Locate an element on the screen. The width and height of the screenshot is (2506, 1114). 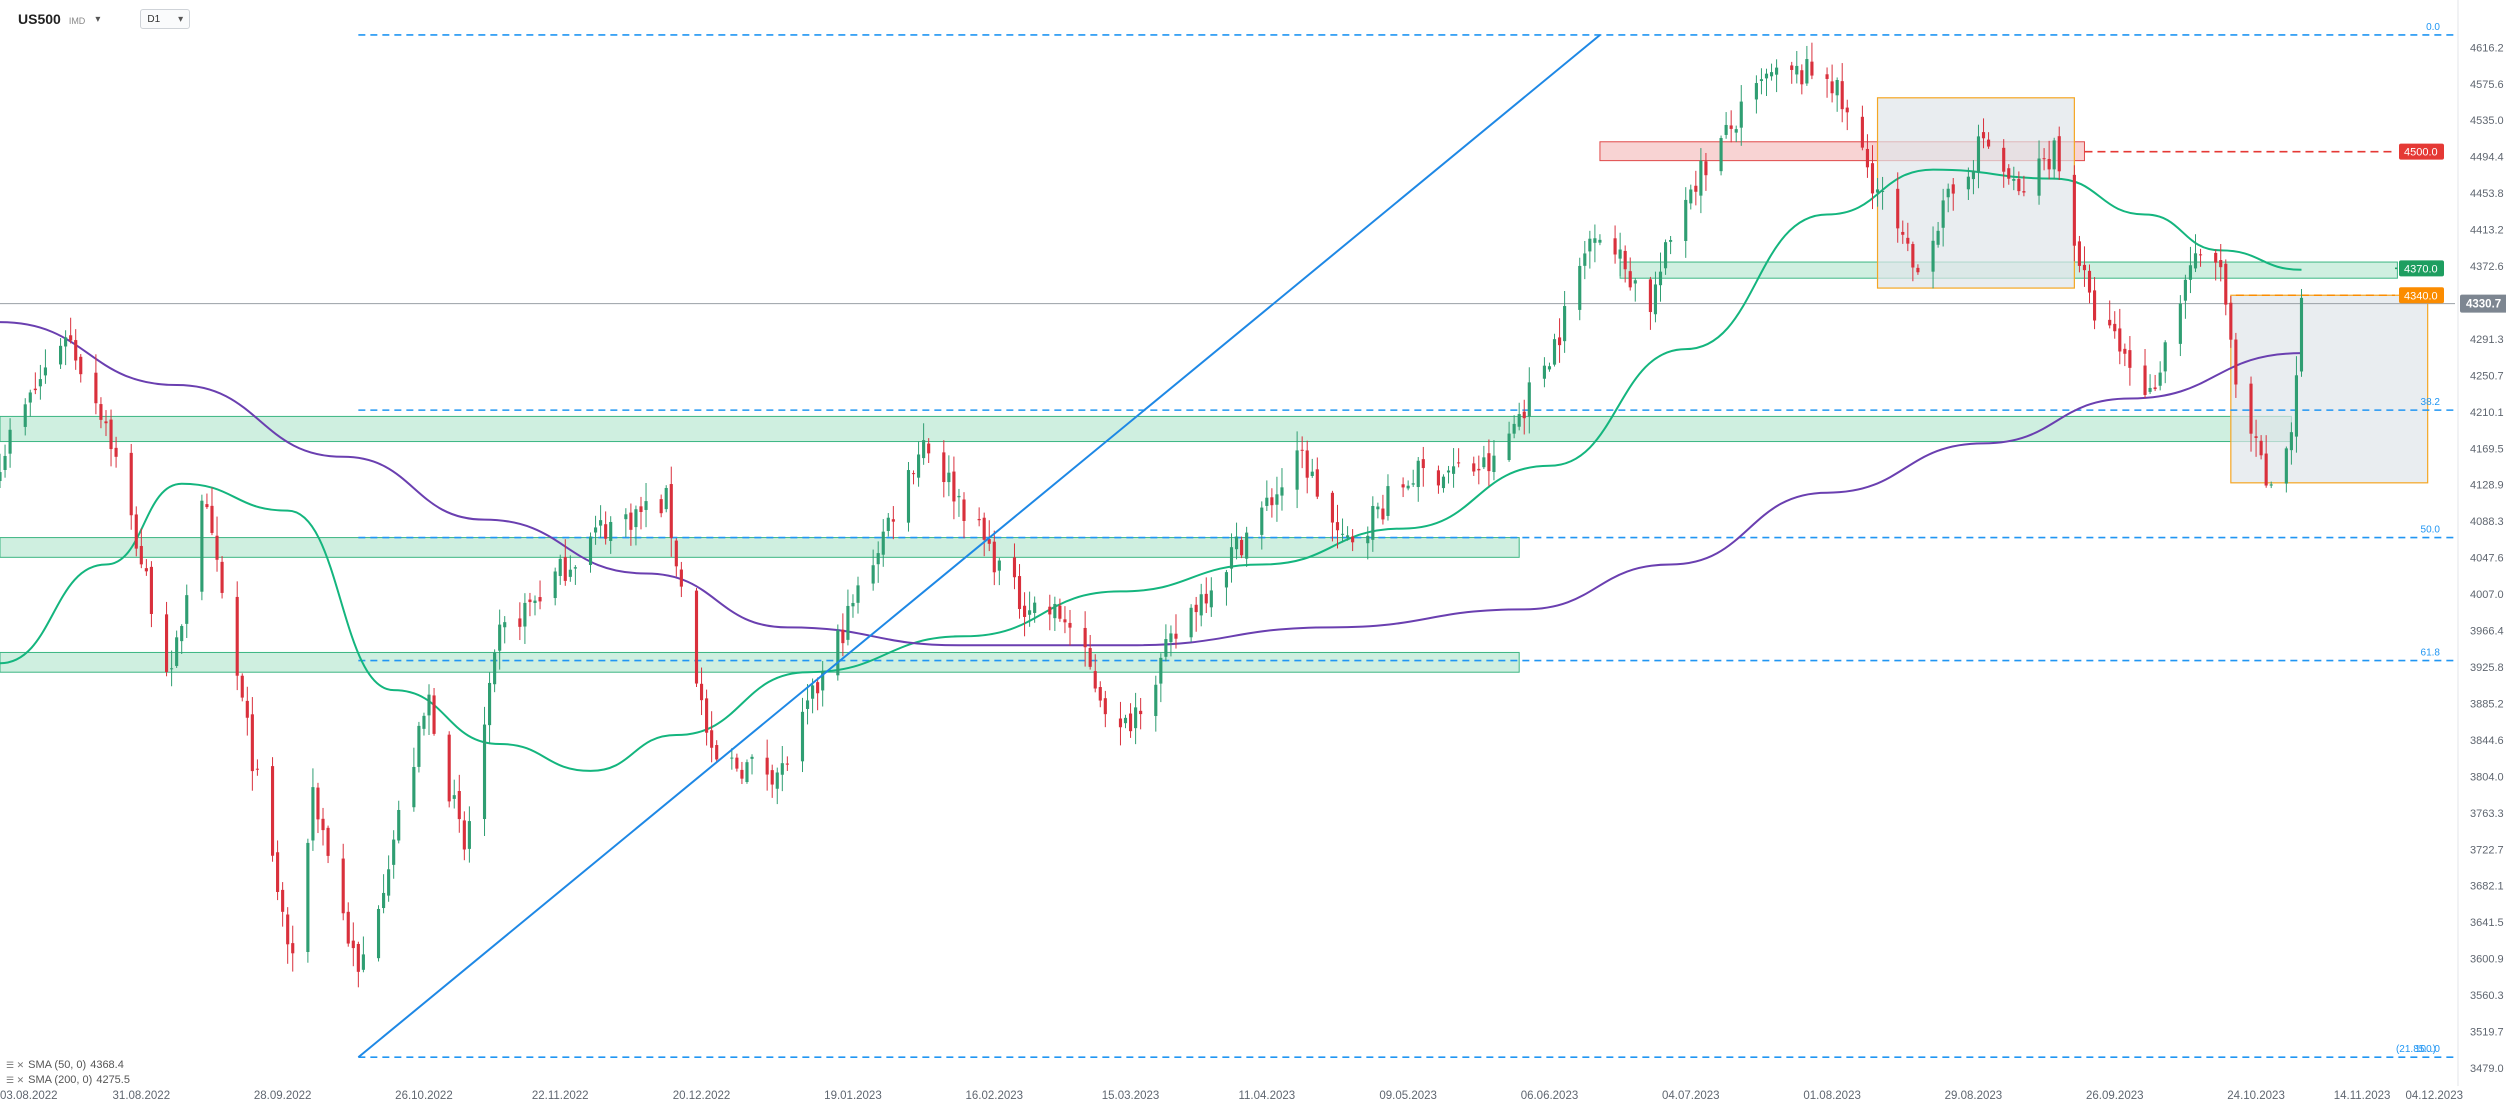
highlight-box is located at coordinates (2329, 389).